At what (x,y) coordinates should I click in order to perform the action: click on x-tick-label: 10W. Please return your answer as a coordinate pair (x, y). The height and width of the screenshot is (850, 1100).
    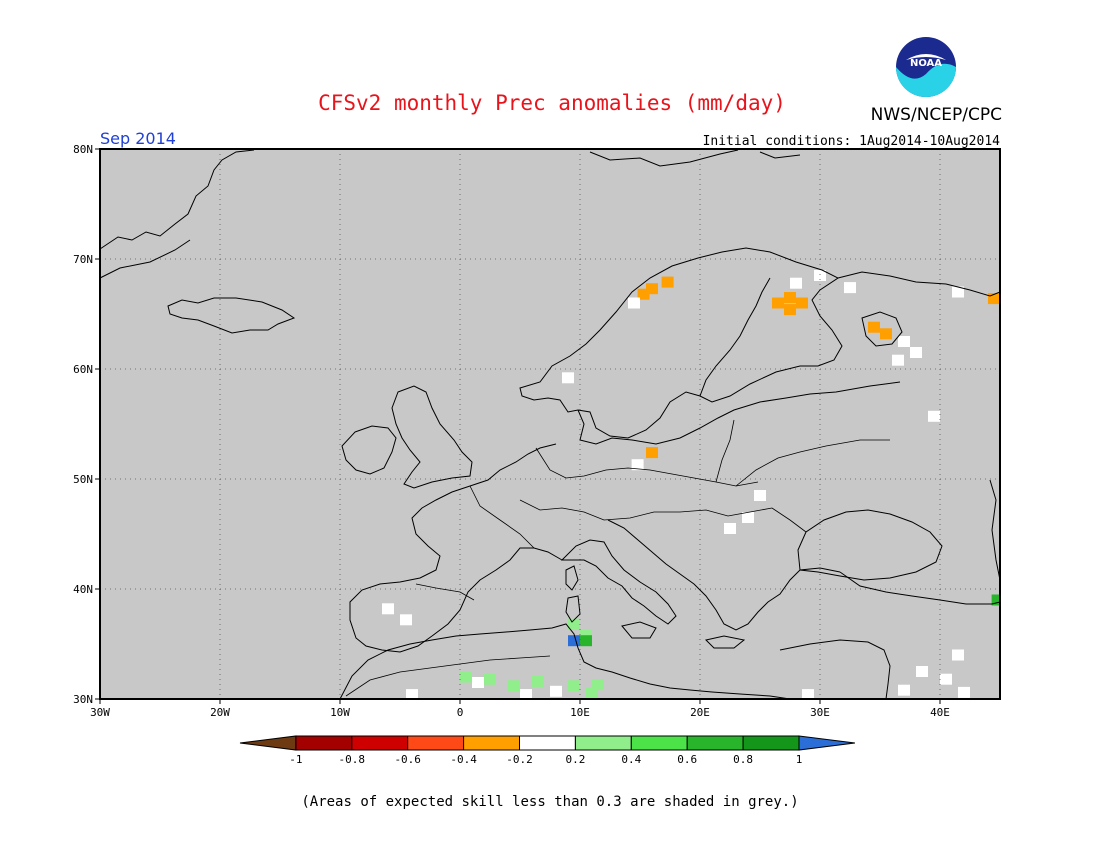
    Looking at the image, I should click on (340, 712).